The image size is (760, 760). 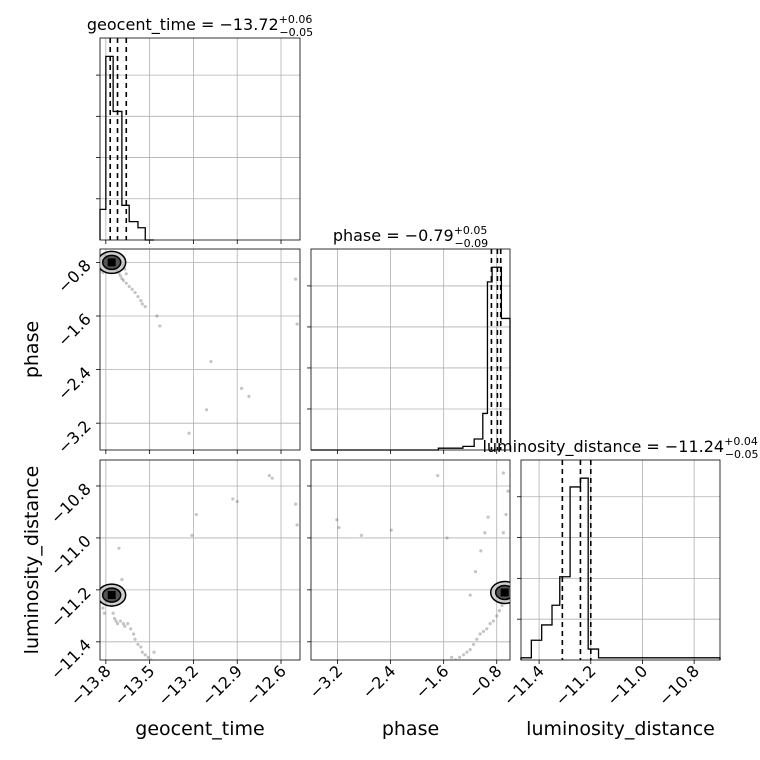 I want to click on x-tick-label: −3.2, so click(x=325, y=681).